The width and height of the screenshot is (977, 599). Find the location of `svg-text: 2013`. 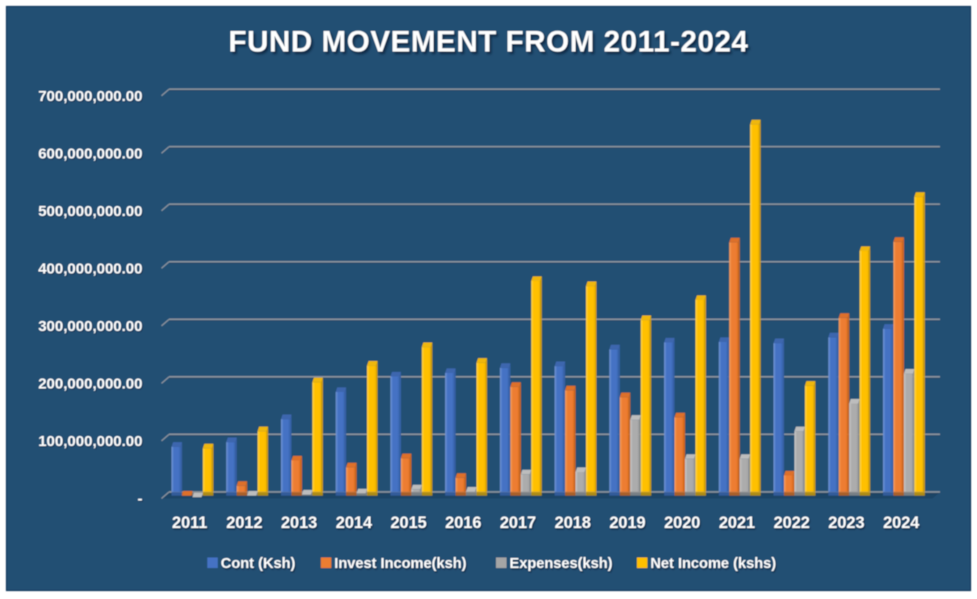

svg-text: 2013 is located at coordinates (299, 523).